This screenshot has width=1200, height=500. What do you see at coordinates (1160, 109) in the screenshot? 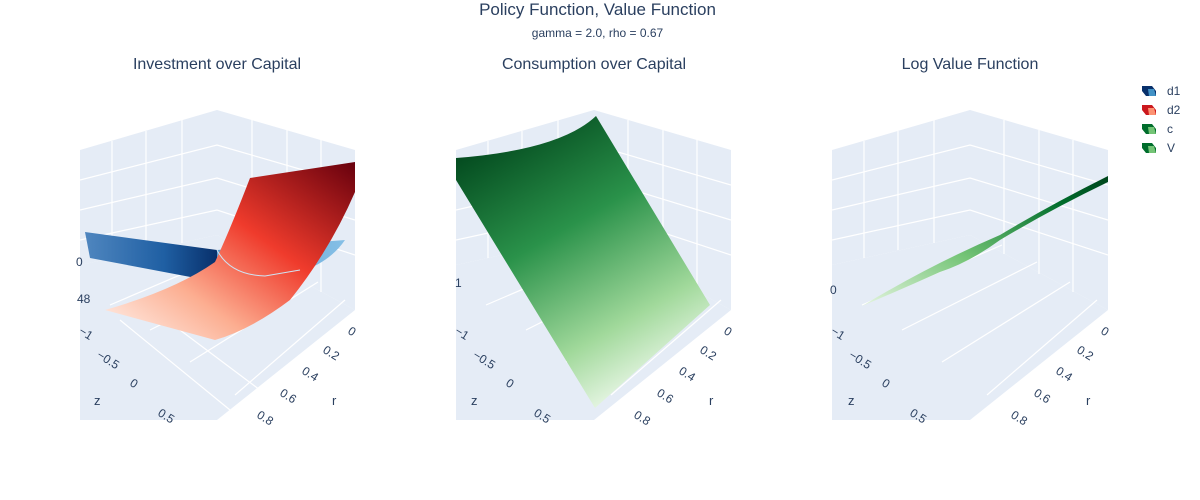
I see `legend-item-d2: d2` at bounding box center [1160, 109].